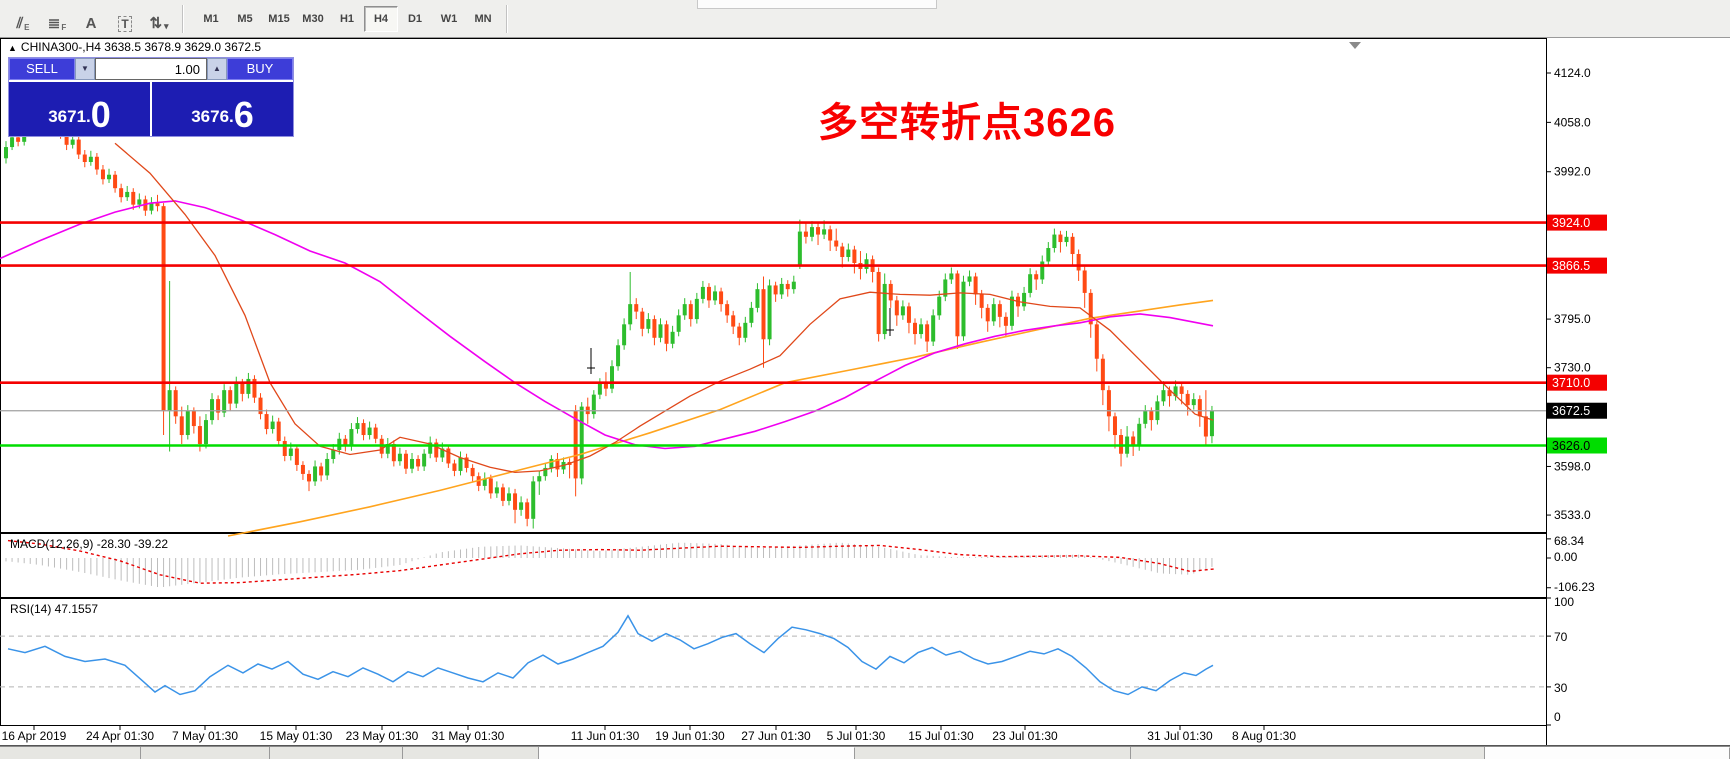 This screenshot has height=759, width=1730. Describe the element at coordinates (610, 655) in the screenshot. I see `rsi-line` at that location.